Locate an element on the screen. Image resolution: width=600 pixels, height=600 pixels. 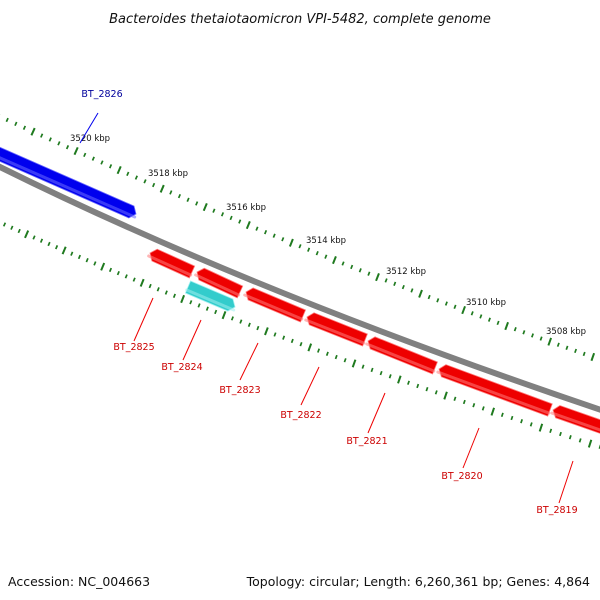
bt-2821-label: BT_2821 is located at coordinates (366, 441).